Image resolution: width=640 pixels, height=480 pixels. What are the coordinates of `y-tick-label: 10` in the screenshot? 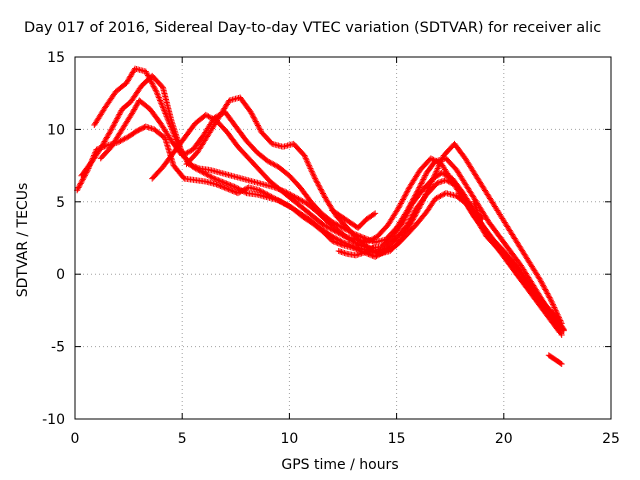 It's located at (56, 130).